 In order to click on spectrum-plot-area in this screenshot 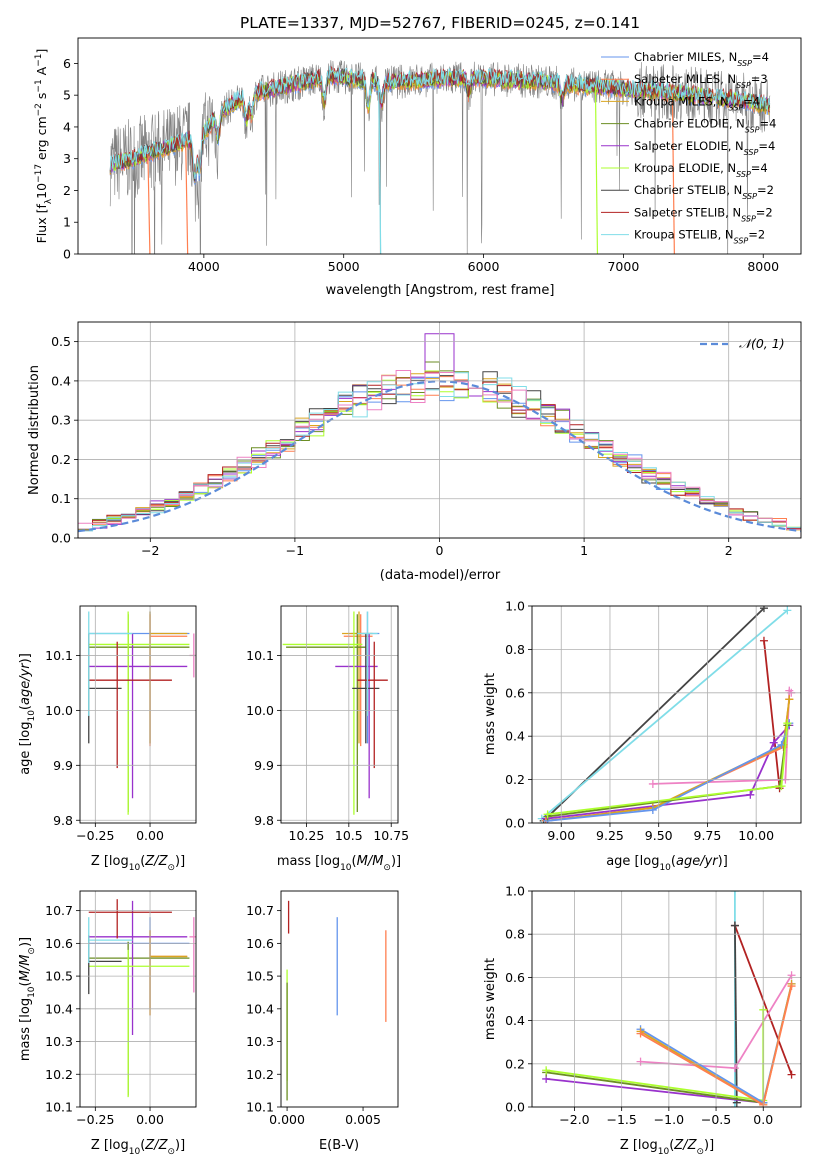, I will do `click(440, 157)`.